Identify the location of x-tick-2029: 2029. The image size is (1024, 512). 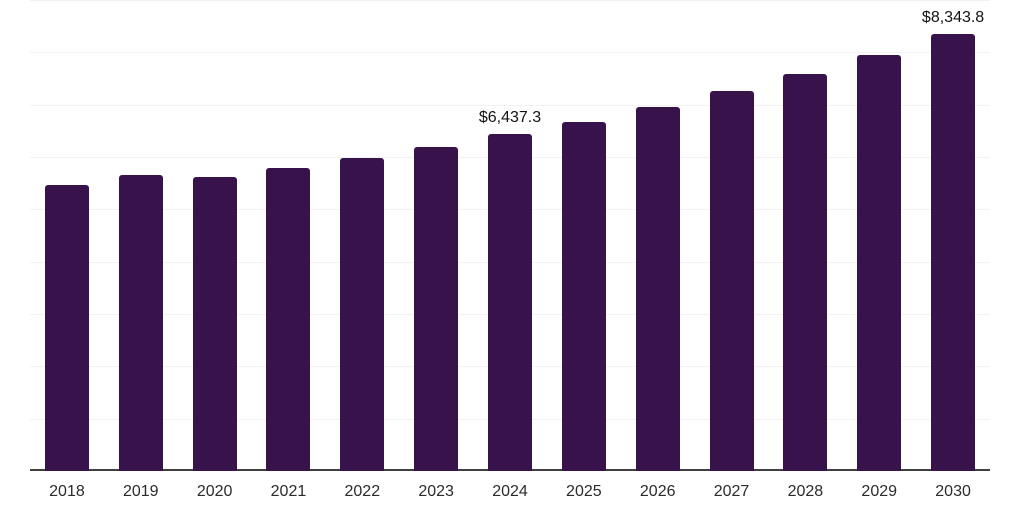
(879, 491).